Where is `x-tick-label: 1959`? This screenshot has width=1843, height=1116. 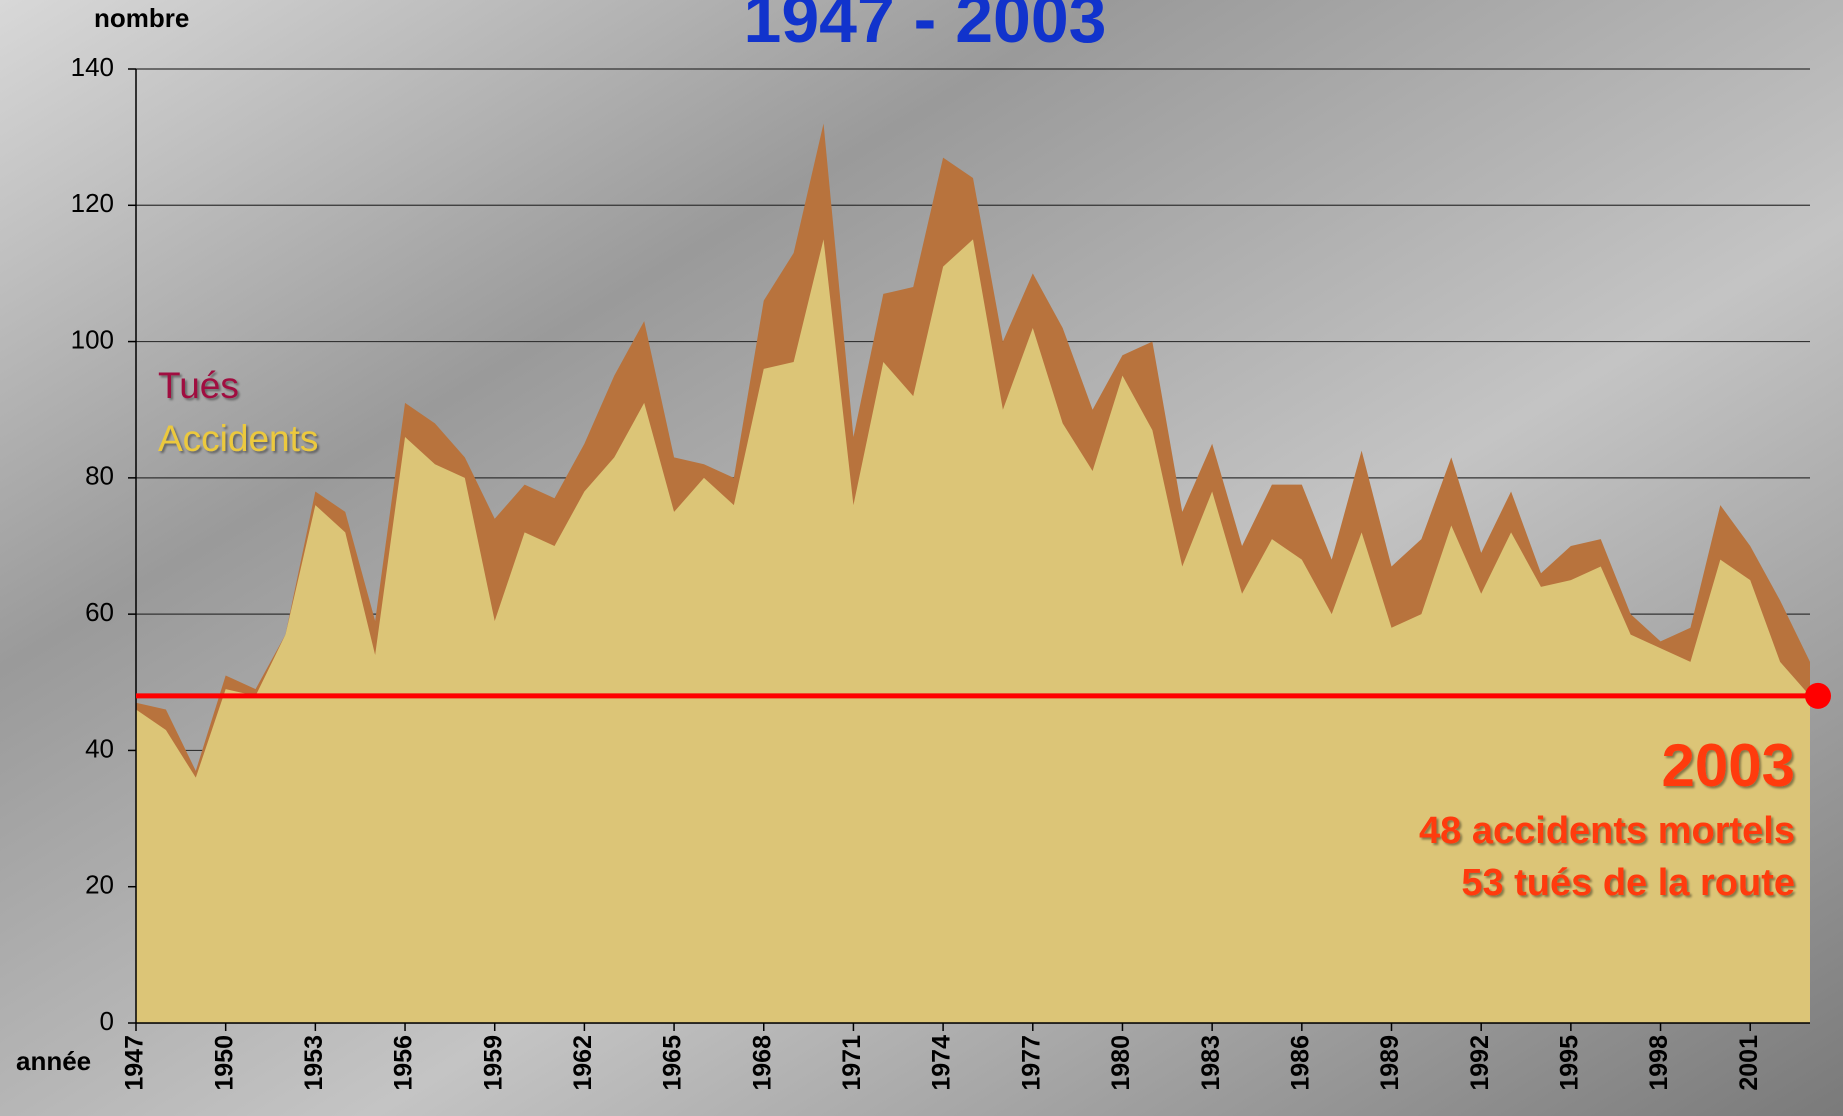 x-tick-label: 1959 is located at coordinates (493, 1063).